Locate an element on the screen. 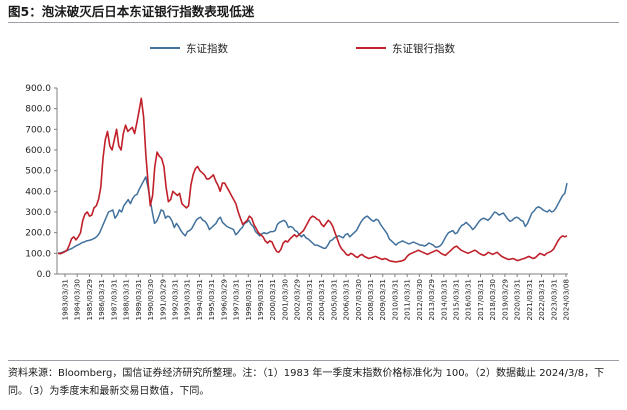  x-tick-label: 1987/03/31 is located at coordinates (113, 299).